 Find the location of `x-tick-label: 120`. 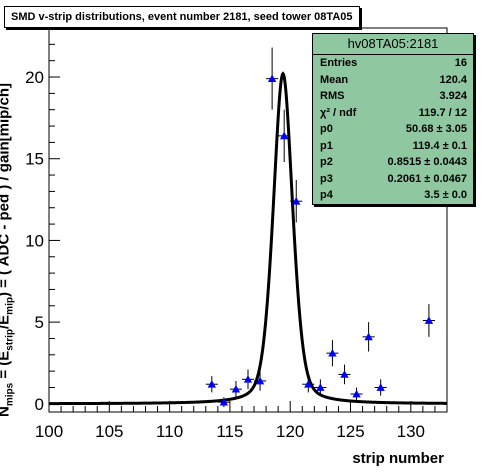

x-tick-label: 120 is located at coordinates (290, 431).